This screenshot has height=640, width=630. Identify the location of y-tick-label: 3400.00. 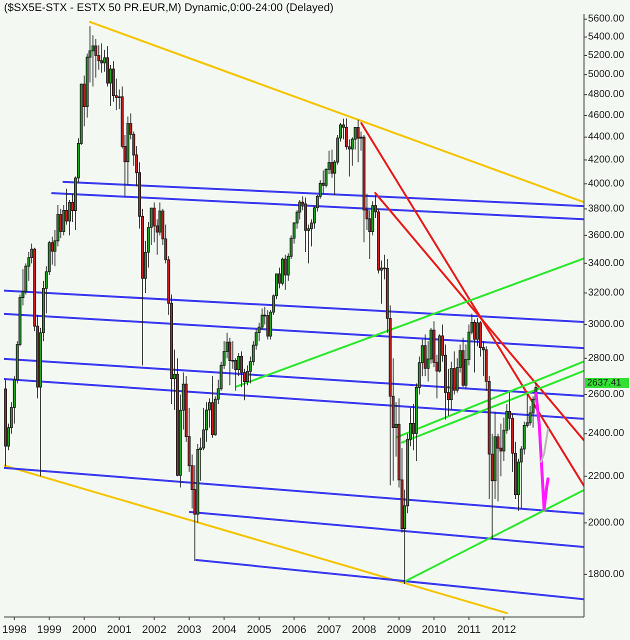
(606, 263).